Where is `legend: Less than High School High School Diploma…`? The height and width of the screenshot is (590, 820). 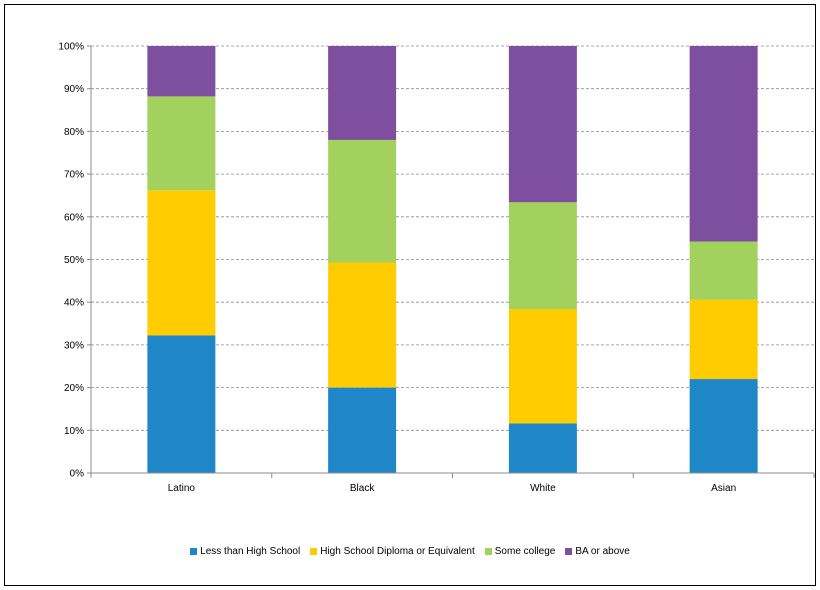
legend: Less than High School High School Diploma… is located at coordinates (410, 551).